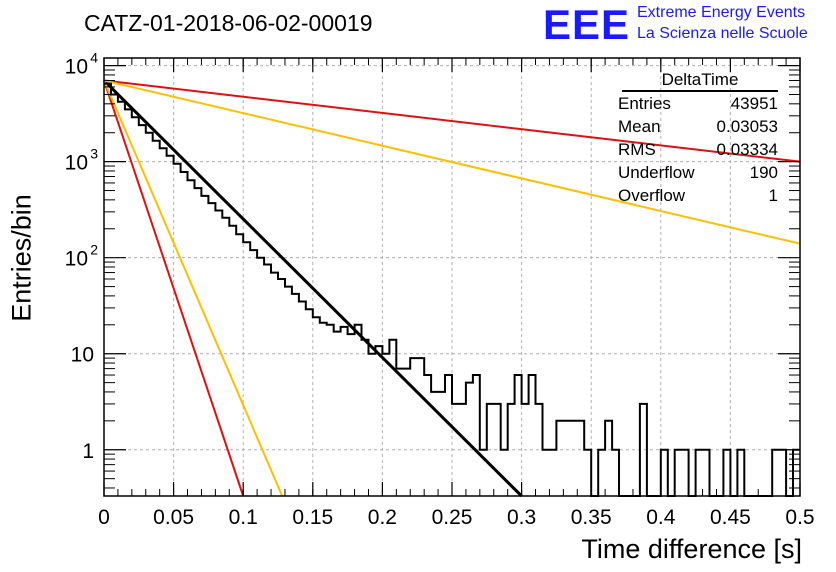 This screenshot has height=572, width=836. I want to click on x-tick-label: 0.4, so click(661, 517).